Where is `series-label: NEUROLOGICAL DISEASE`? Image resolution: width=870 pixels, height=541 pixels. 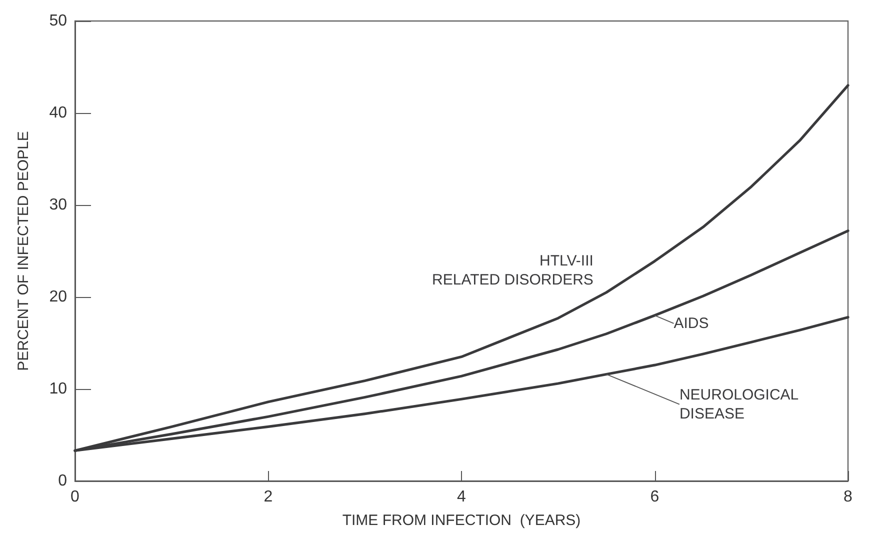
series-label: NEUROLOGICAL DISEASE is located at coordinates (739, 404).